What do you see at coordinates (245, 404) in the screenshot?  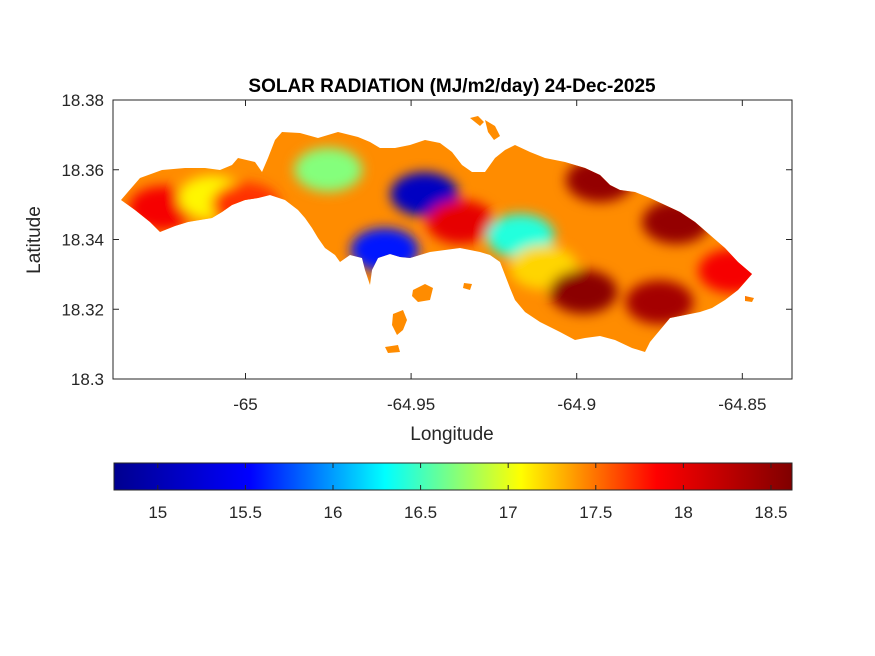 I see `x-tick-label: -65` at bounding box center [245, 404].